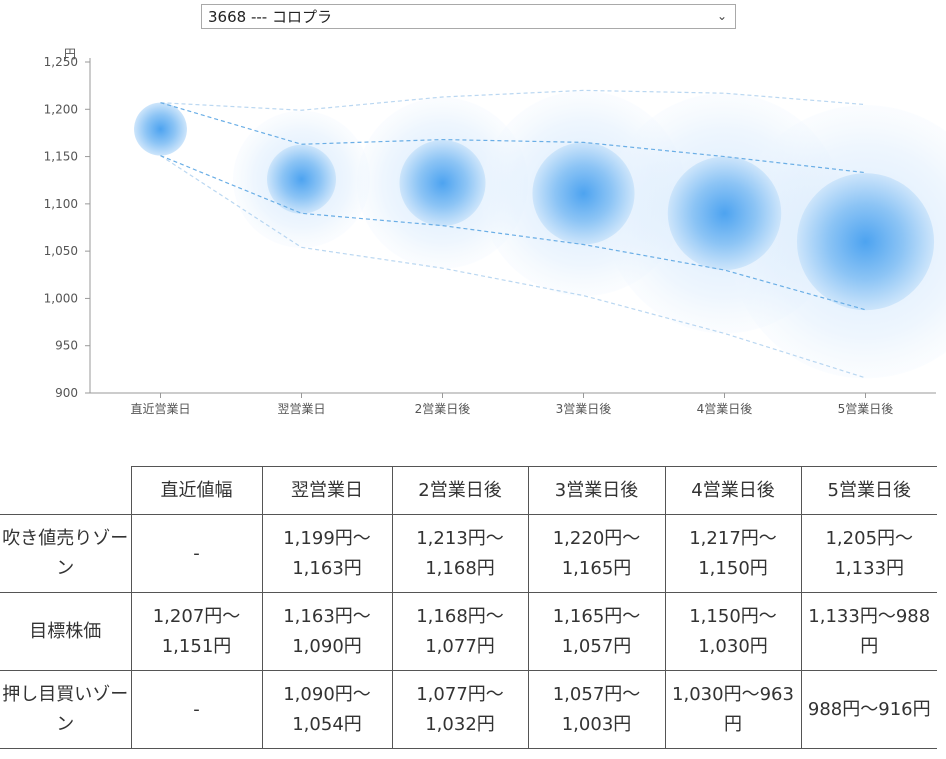  I want to click on y-tick-label: 1,150, so click(61, 157).